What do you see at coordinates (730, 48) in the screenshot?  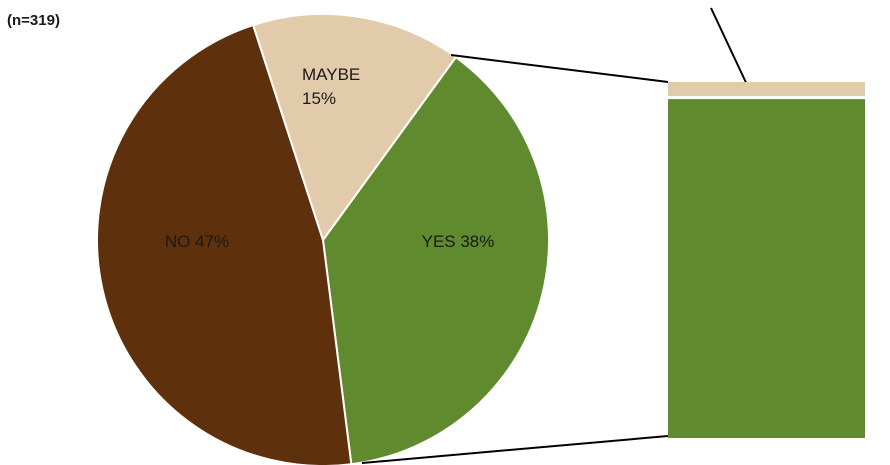 I see `callout-leader-line` at bounding box center [730, 48].